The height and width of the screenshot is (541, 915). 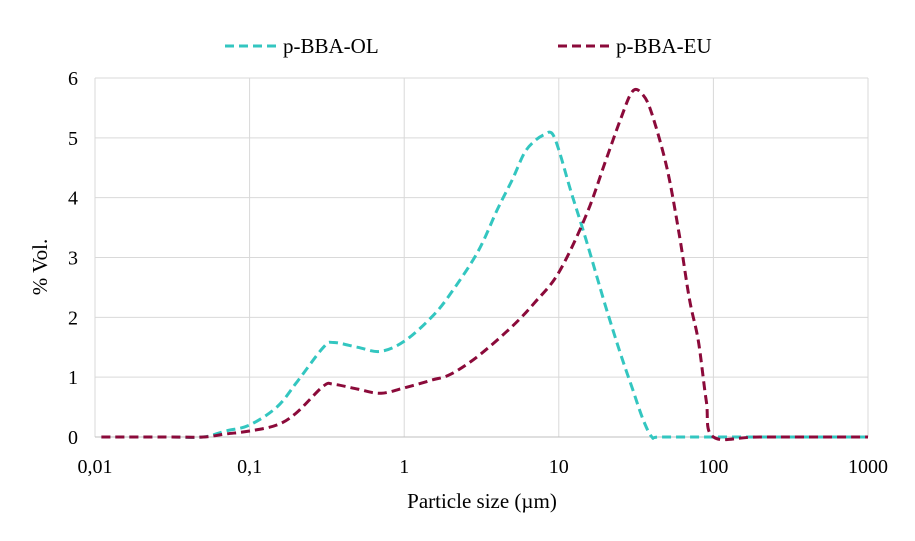 I want to click on x-tick-label: 0,01, so click(x=95, y=467).